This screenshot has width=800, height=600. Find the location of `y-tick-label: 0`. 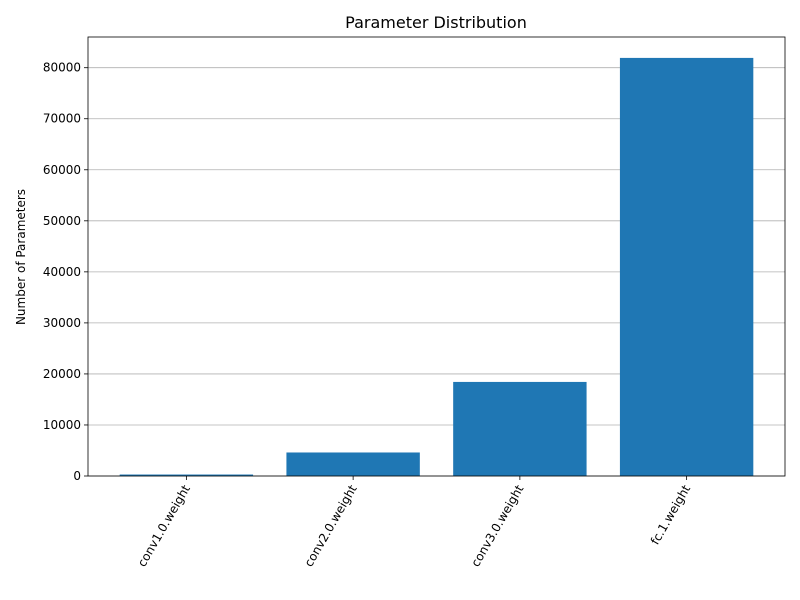

y-tick-label: 0 is located at coordinates (77, 476).